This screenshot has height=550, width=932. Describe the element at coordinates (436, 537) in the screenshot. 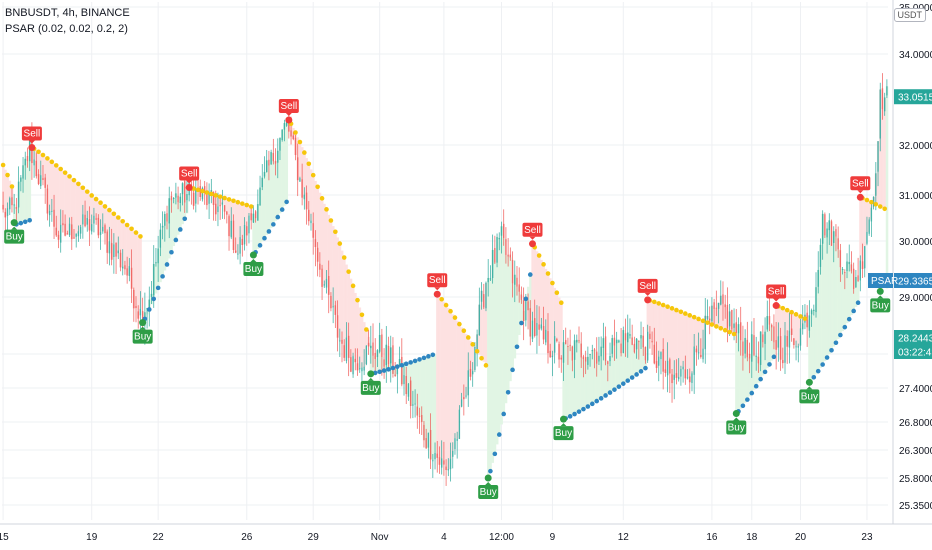

I see `x-axis: 15 19 22 26 29 Nov 4 12:00 9 12 16 18 20 23` at that location.